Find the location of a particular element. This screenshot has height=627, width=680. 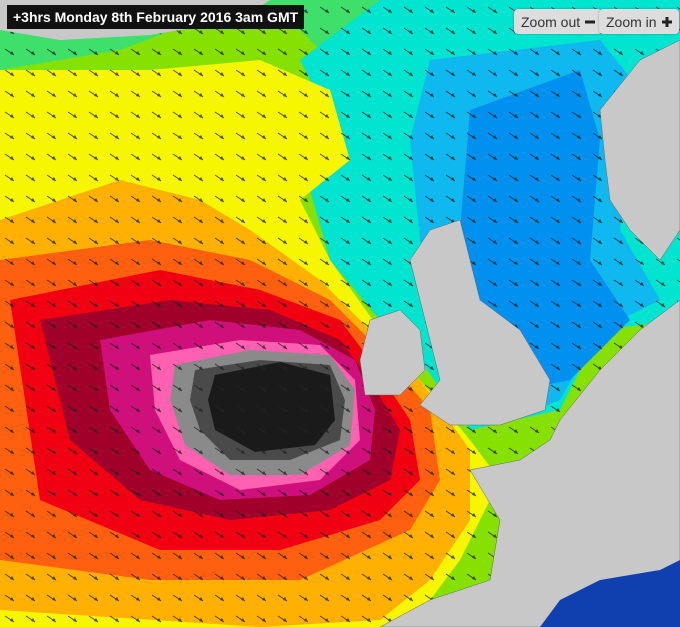

minus-icon is located at coordinates (590, 21).